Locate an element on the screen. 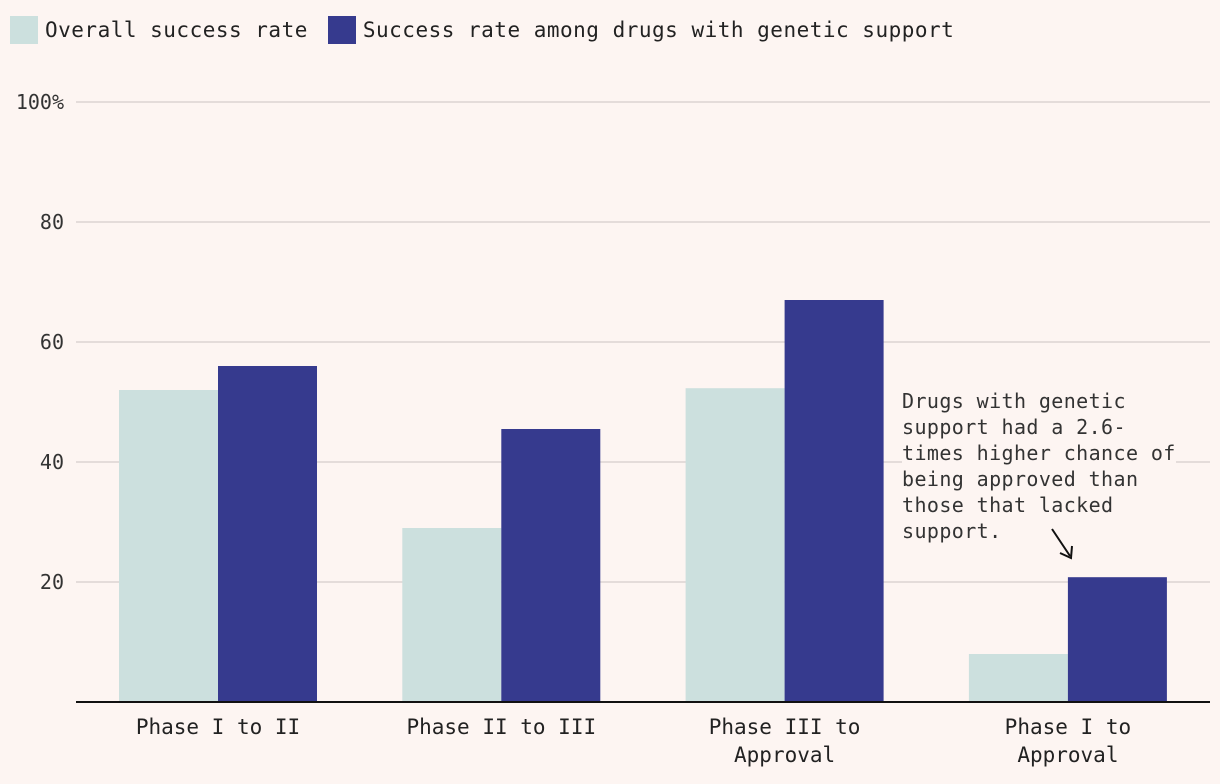 Image resolution: width=1220 pixels, height=784 pixels. x-tick-label: Phase I to is located at coordinates (1068, 727).